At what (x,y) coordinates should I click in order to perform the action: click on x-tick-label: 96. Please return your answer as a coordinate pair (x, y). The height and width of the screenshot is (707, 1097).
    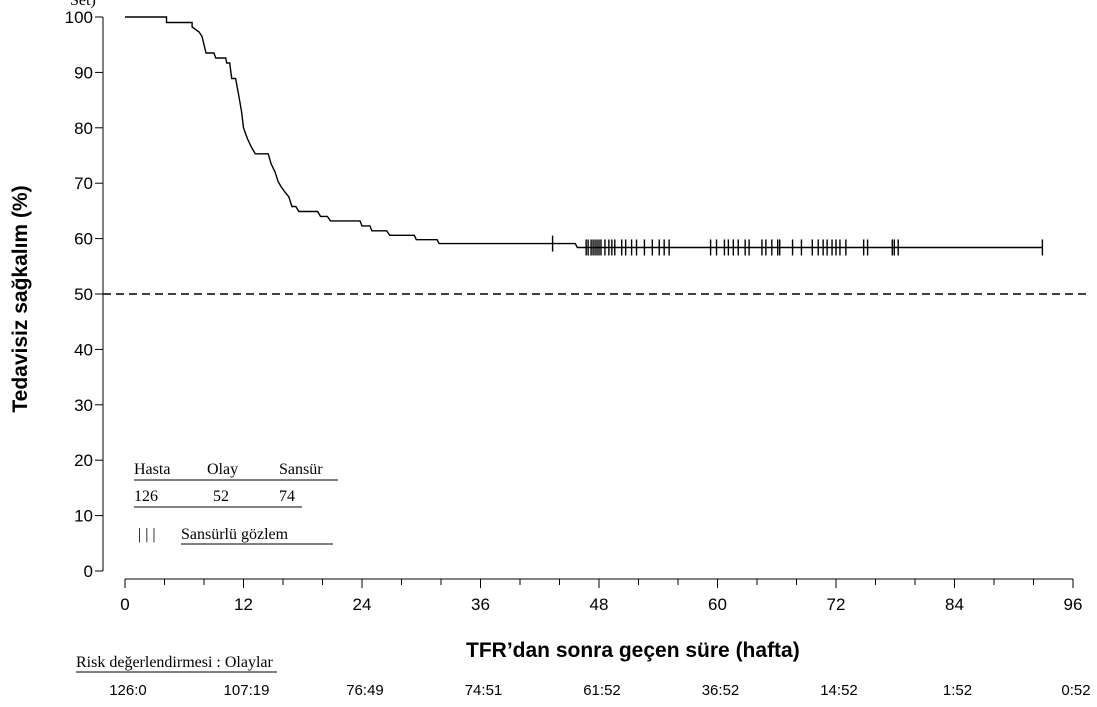
    Looking at the image, I should click on (1073, 604).